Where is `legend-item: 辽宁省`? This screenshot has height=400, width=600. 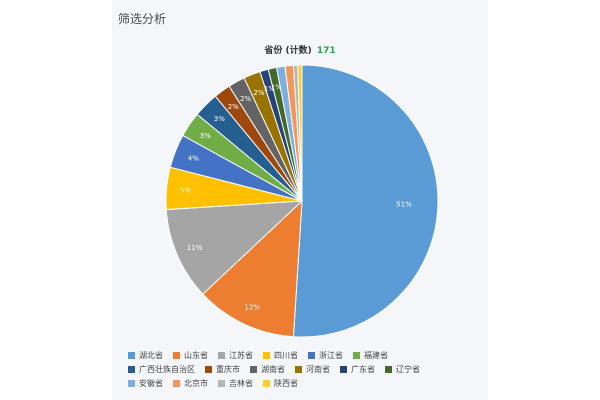
legend-item: 辽宁省 is located at coordinates (402, 369).